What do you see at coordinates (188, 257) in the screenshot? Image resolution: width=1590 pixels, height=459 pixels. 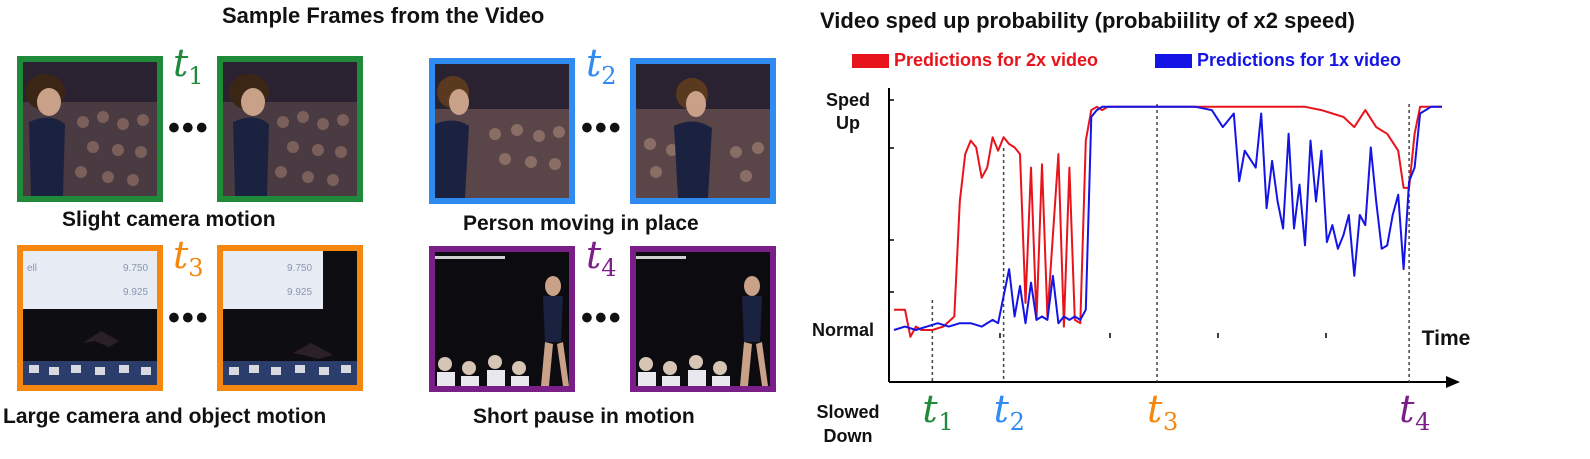 I see `t3-label: t3` at bounding box center [188, 257].